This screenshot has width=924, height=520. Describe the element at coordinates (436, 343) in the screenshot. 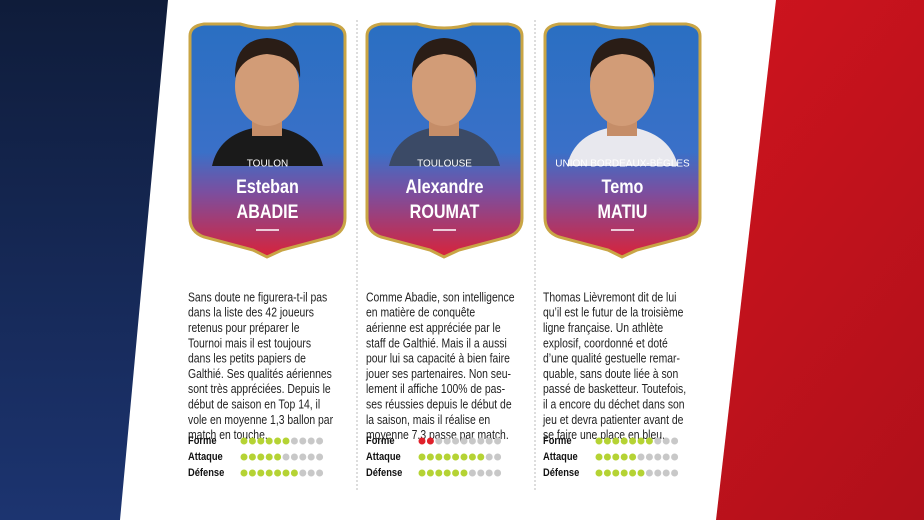

I see `description-line: staff de Galthié. Mais il a aussi` at that location.